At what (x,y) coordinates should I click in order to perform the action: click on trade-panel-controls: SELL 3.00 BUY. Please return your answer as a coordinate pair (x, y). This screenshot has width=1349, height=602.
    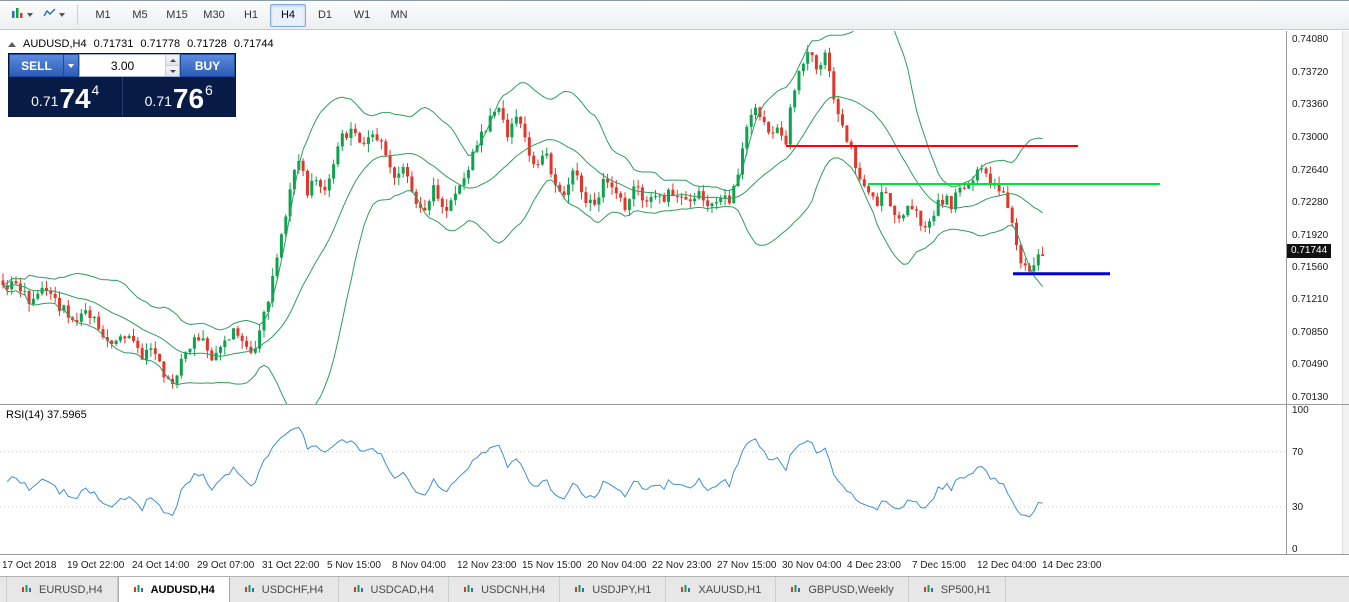
    Looking at the image, I should click on (122, 65).